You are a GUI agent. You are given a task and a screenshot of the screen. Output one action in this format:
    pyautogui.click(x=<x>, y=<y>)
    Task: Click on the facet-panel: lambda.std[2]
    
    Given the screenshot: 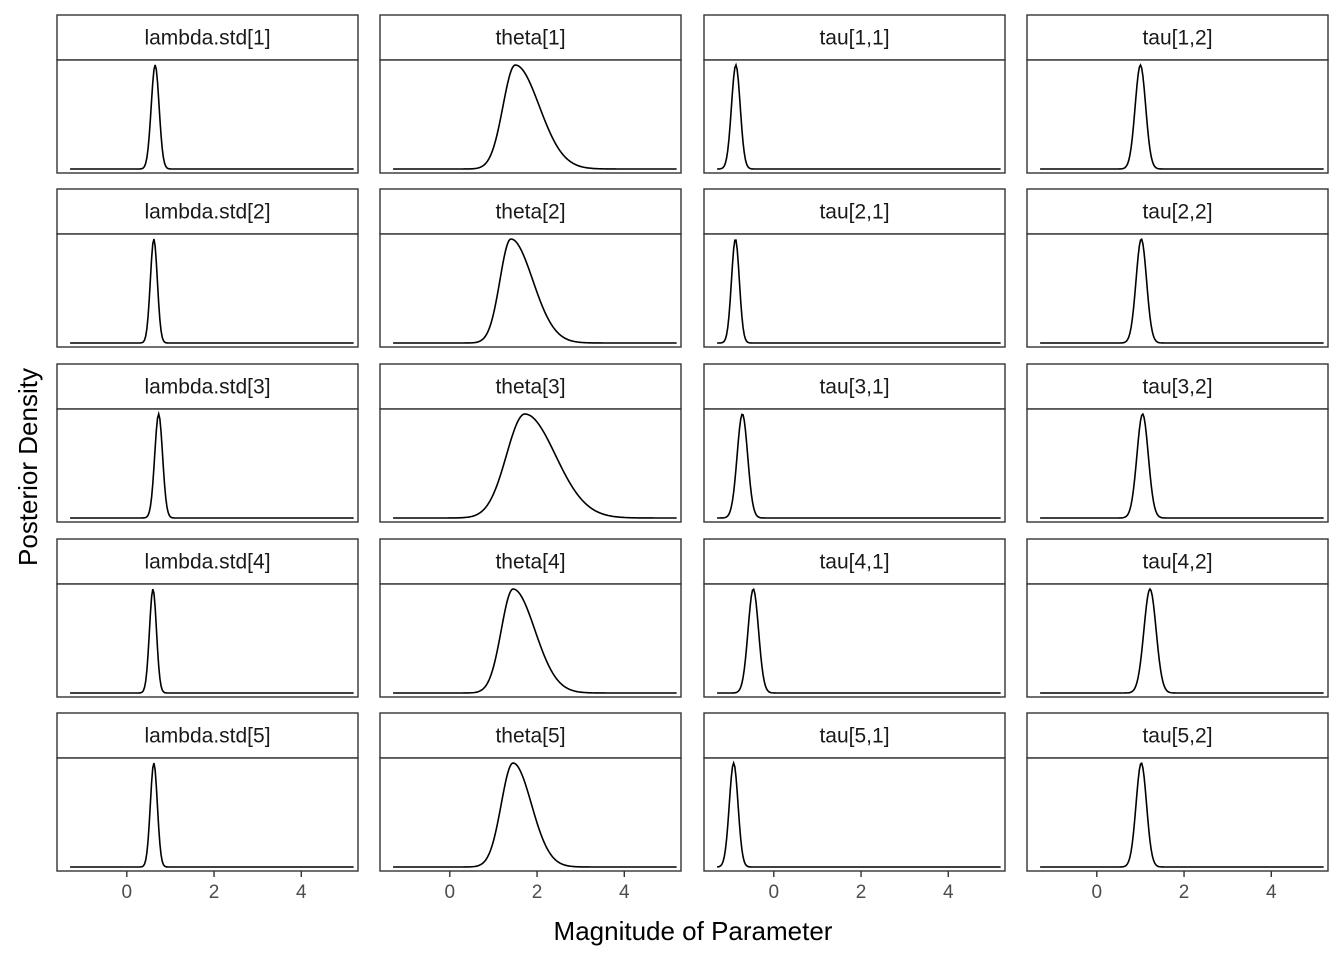 What is the action you would take?
    pyautogui.click(x=207, y=268)
    